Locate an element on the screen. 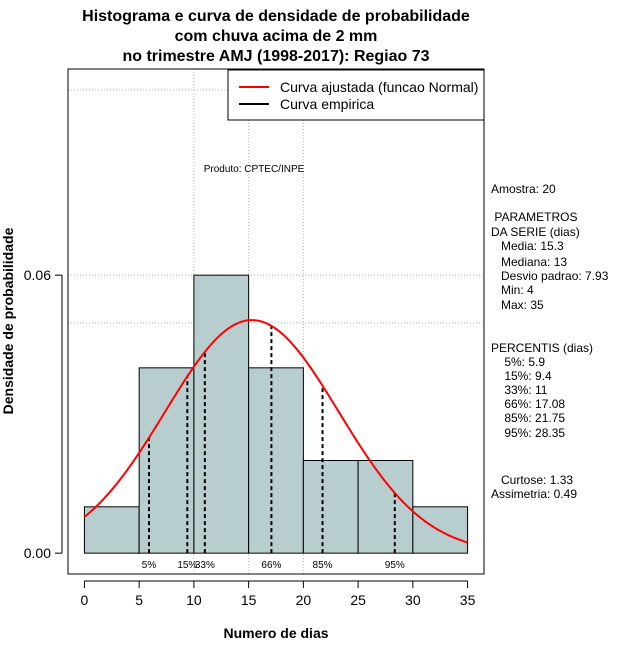 The height and width of the screenshot is (660, 640). percentile-label-0: 5% is located at coordinates (149, 565).